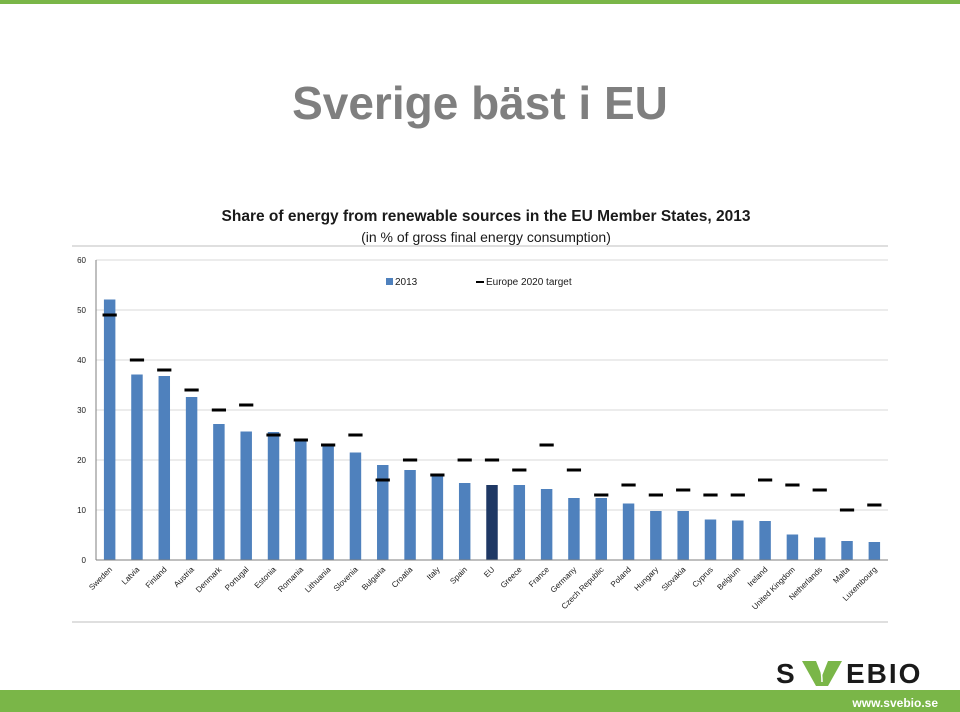 This screenshot has height=712, width=960. Describe the element at coordinates (674, 579) in the screenshot. I see `x-tick-label: Slovakia` at that location.